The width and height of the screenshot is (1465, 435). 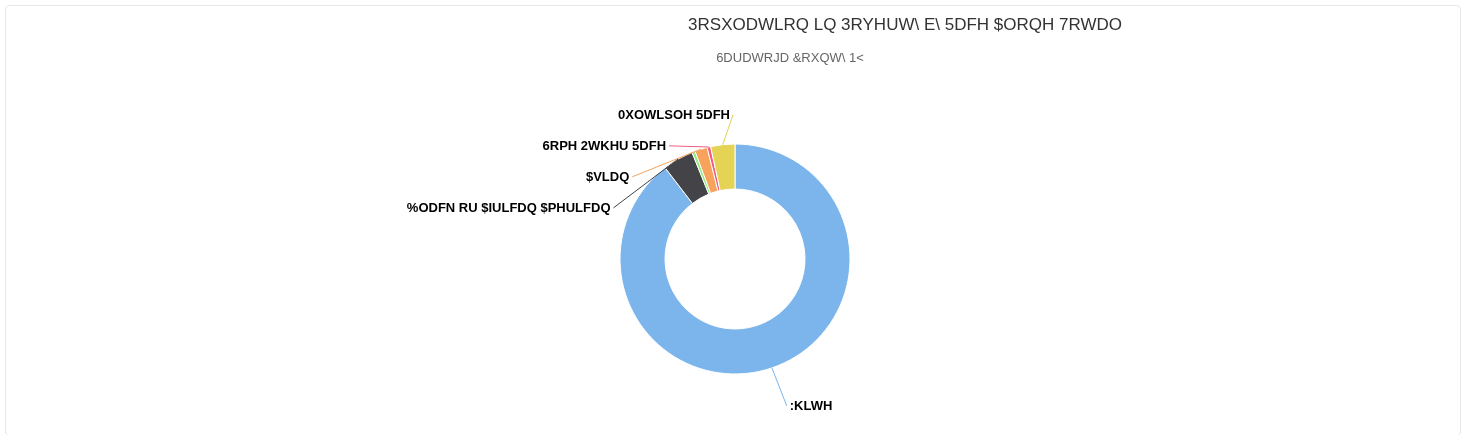 I want to click on slice-label: %ODFN RU $IULFDQ $PHULFDQ, so click(x=508, y=207).